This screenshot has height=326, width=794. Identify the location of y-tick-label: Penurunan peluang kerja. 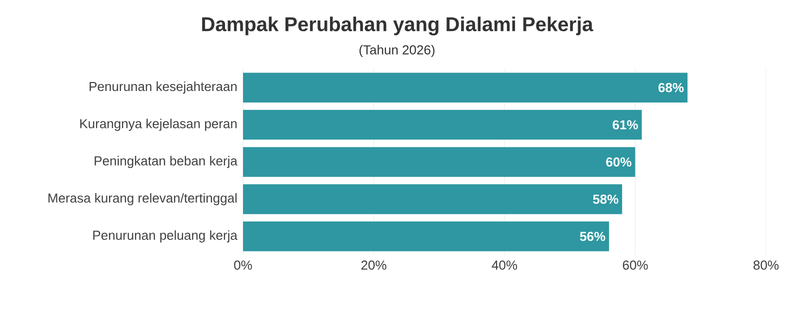
(165, 236).